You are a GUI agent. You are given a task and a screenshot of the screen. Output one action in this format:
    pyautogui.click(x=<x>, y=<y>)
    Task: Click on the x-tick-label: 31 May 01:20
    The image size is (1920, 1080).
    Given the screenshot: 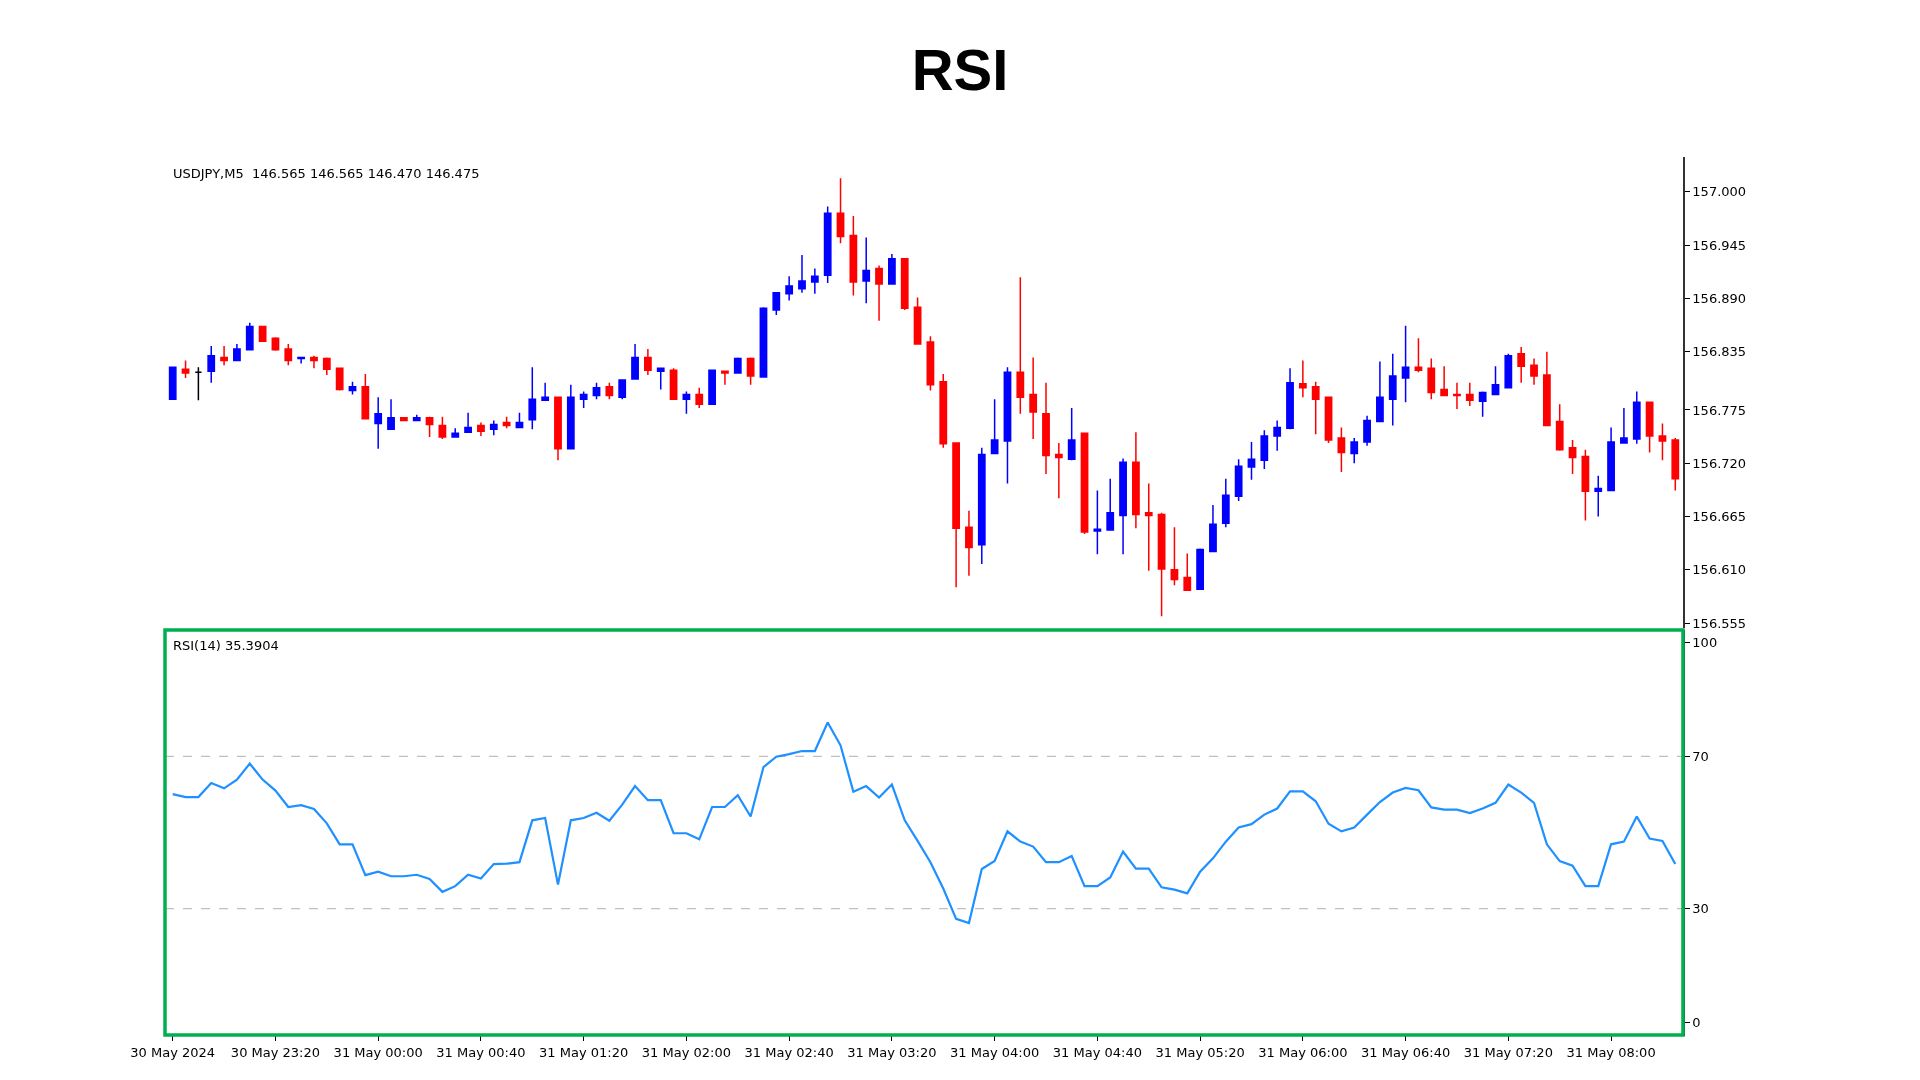 What is the action you would take?
    pyautogui.click(x=584, y=1052)
    